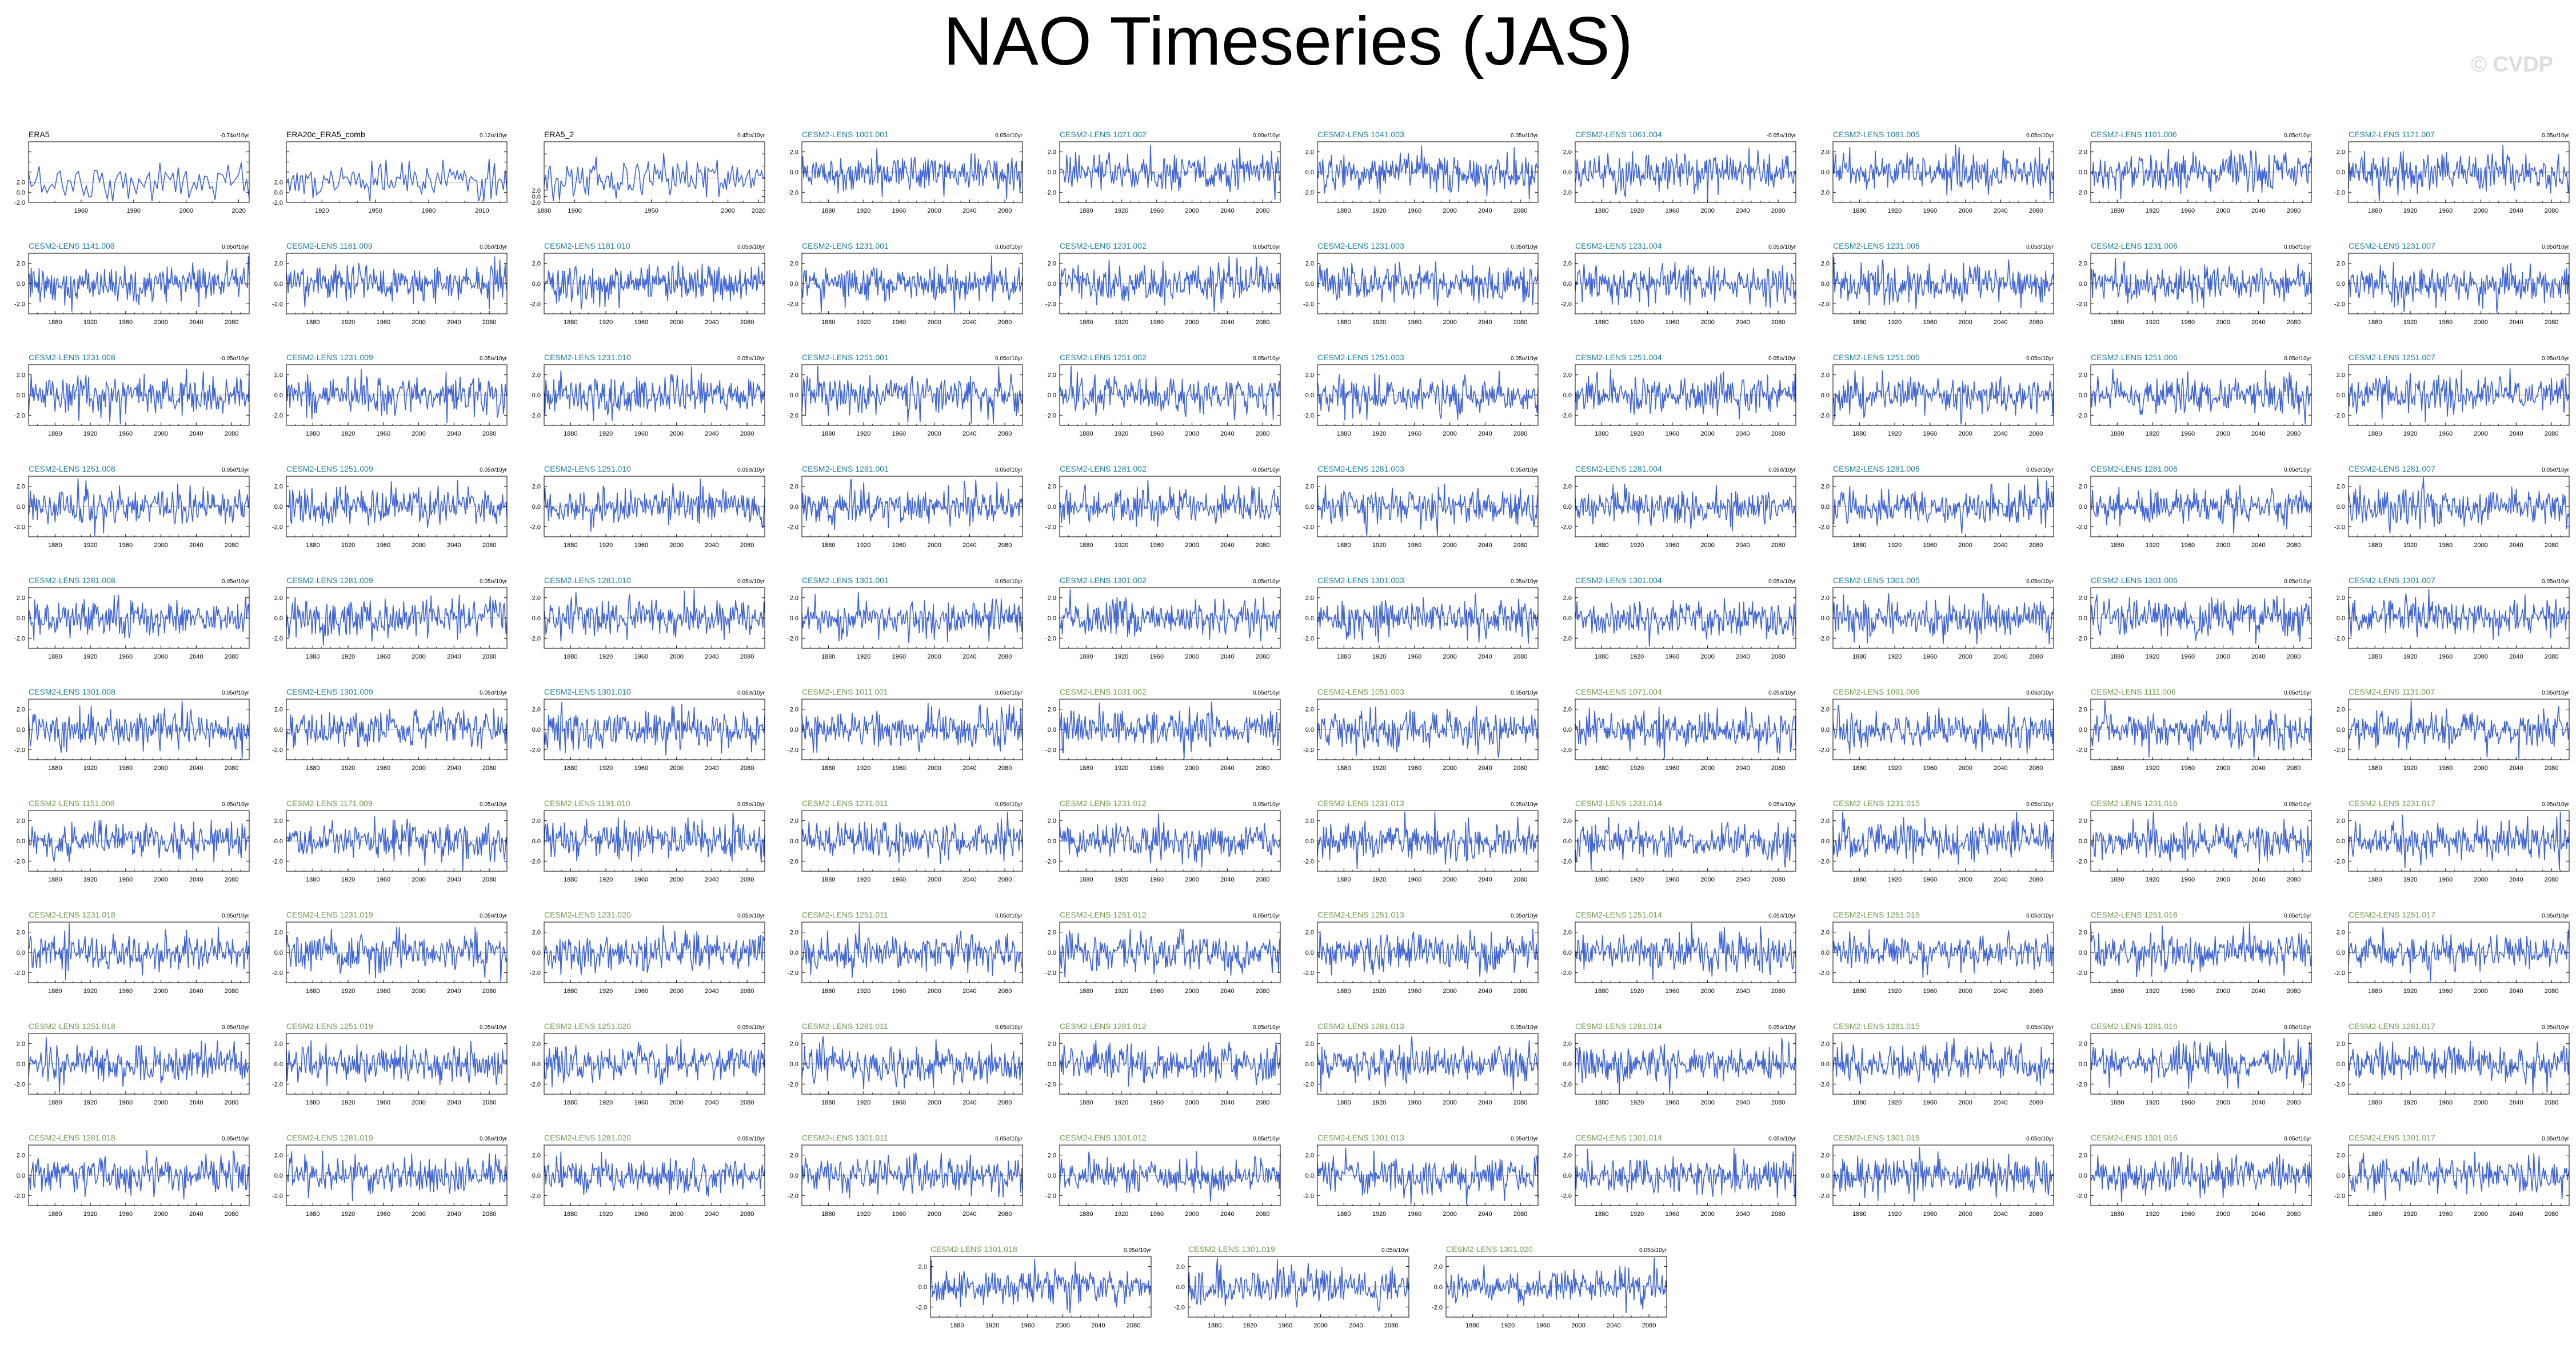  I want to click on panel-title: CESM2-LENS 1231.004, so click(1618, 245).